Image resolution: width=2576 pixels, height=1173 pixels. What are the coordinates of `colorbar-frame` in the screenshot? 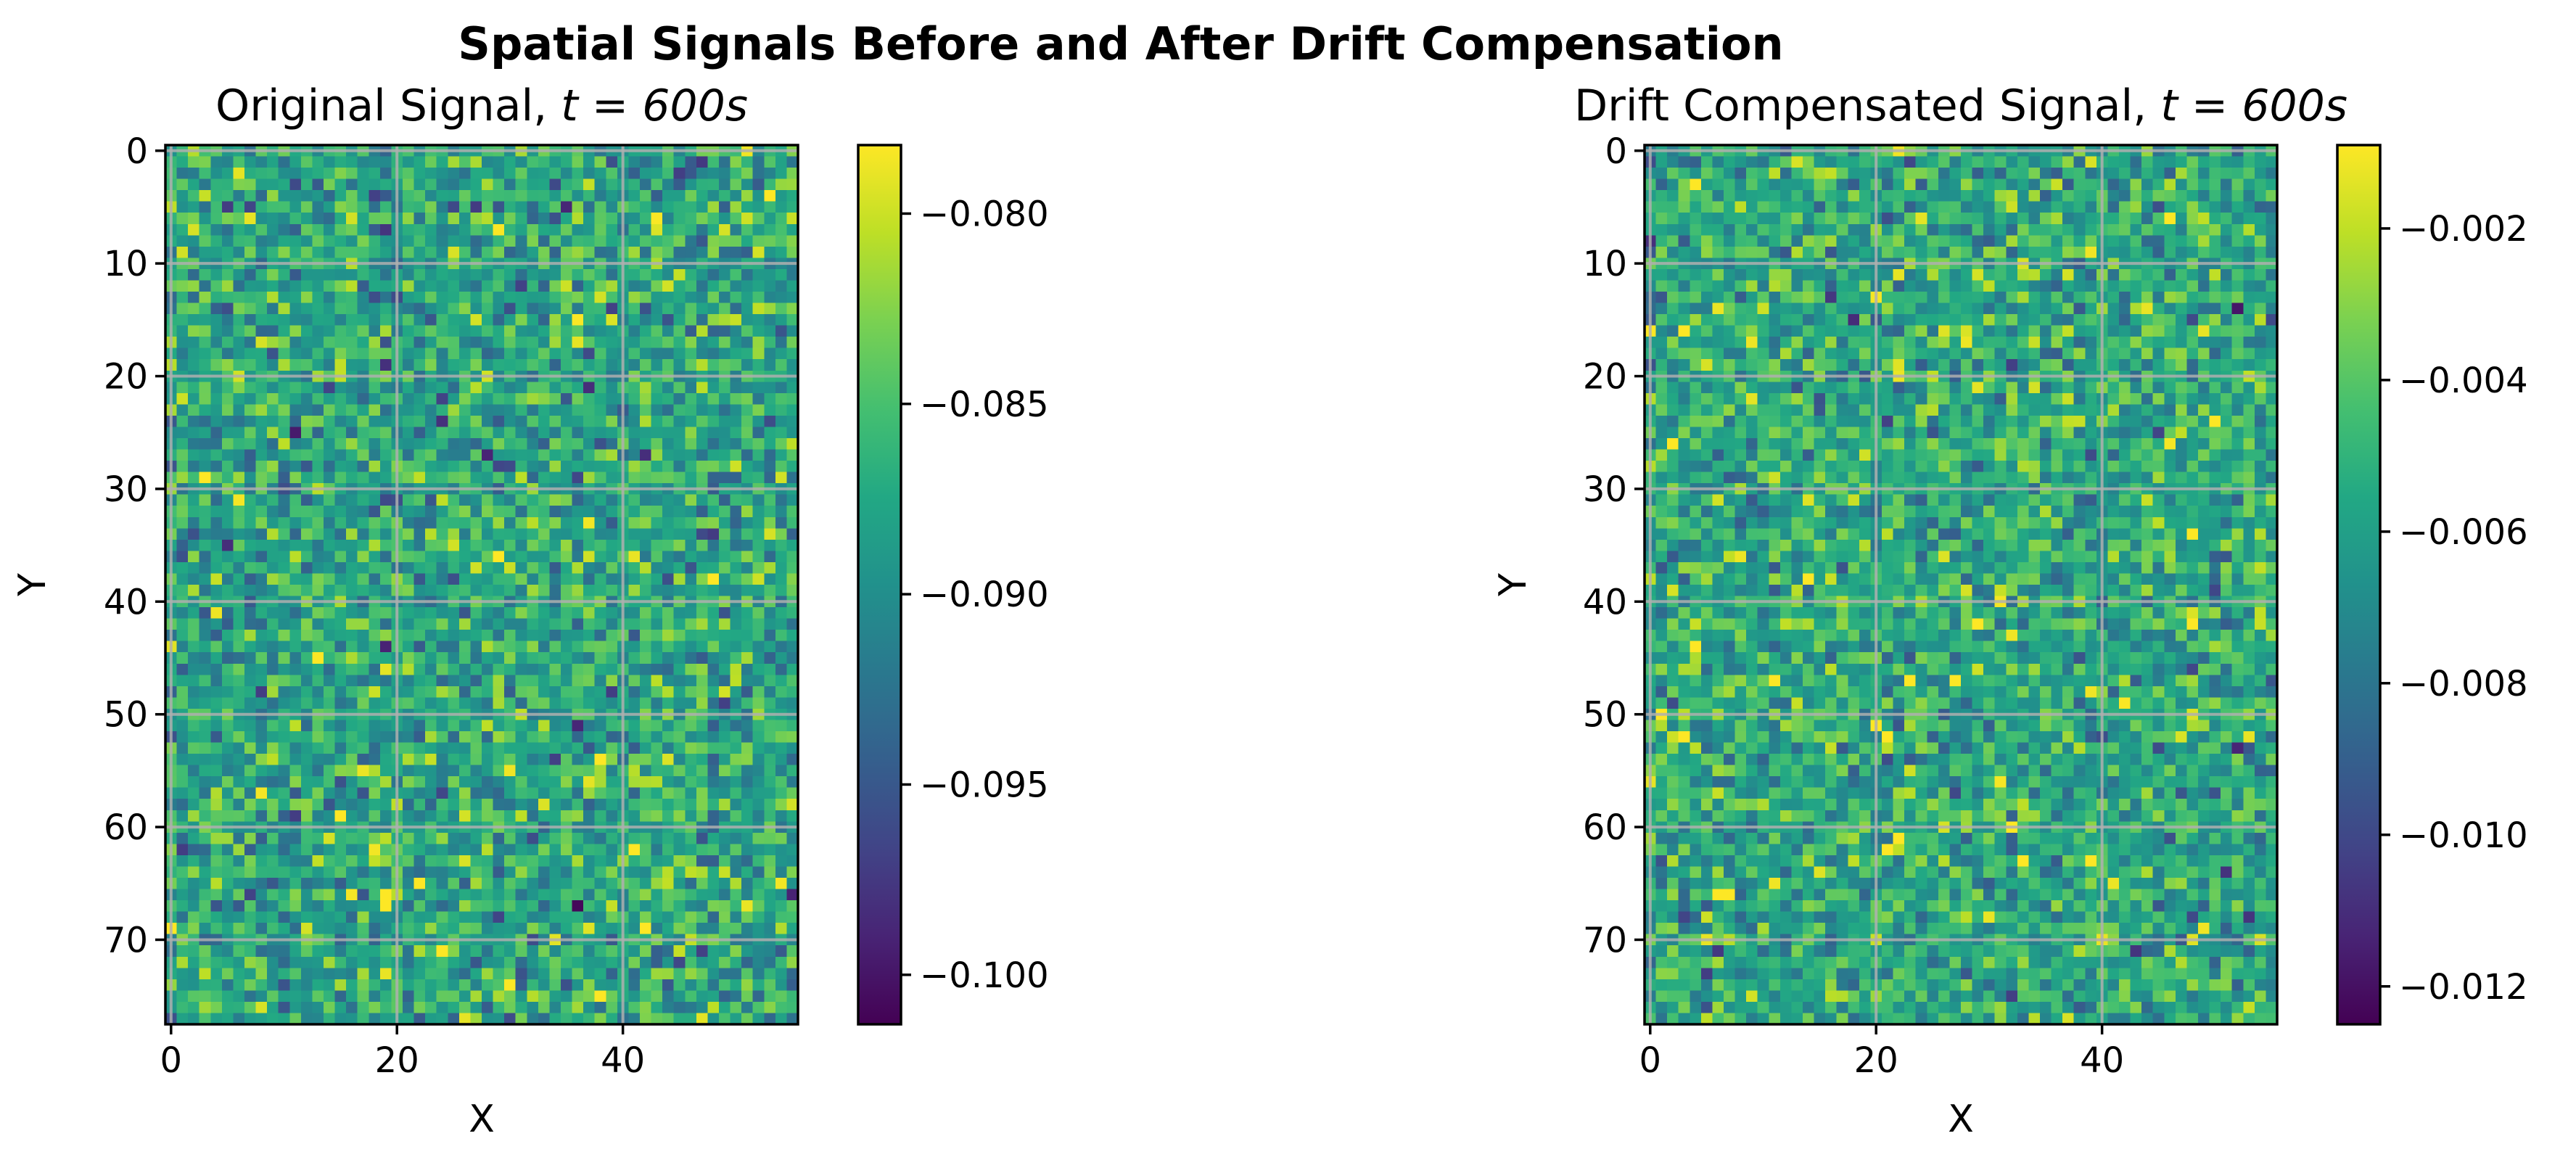 It's located at (879, 585).